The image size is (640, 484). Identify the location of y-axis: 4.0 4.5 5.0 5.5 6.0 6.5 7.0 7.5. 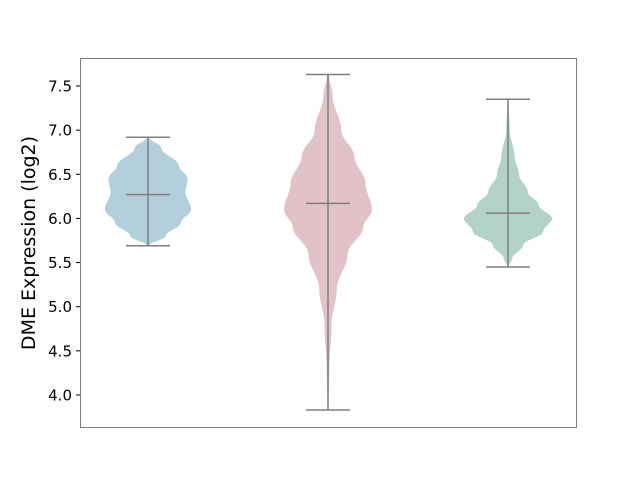
(64, 241).